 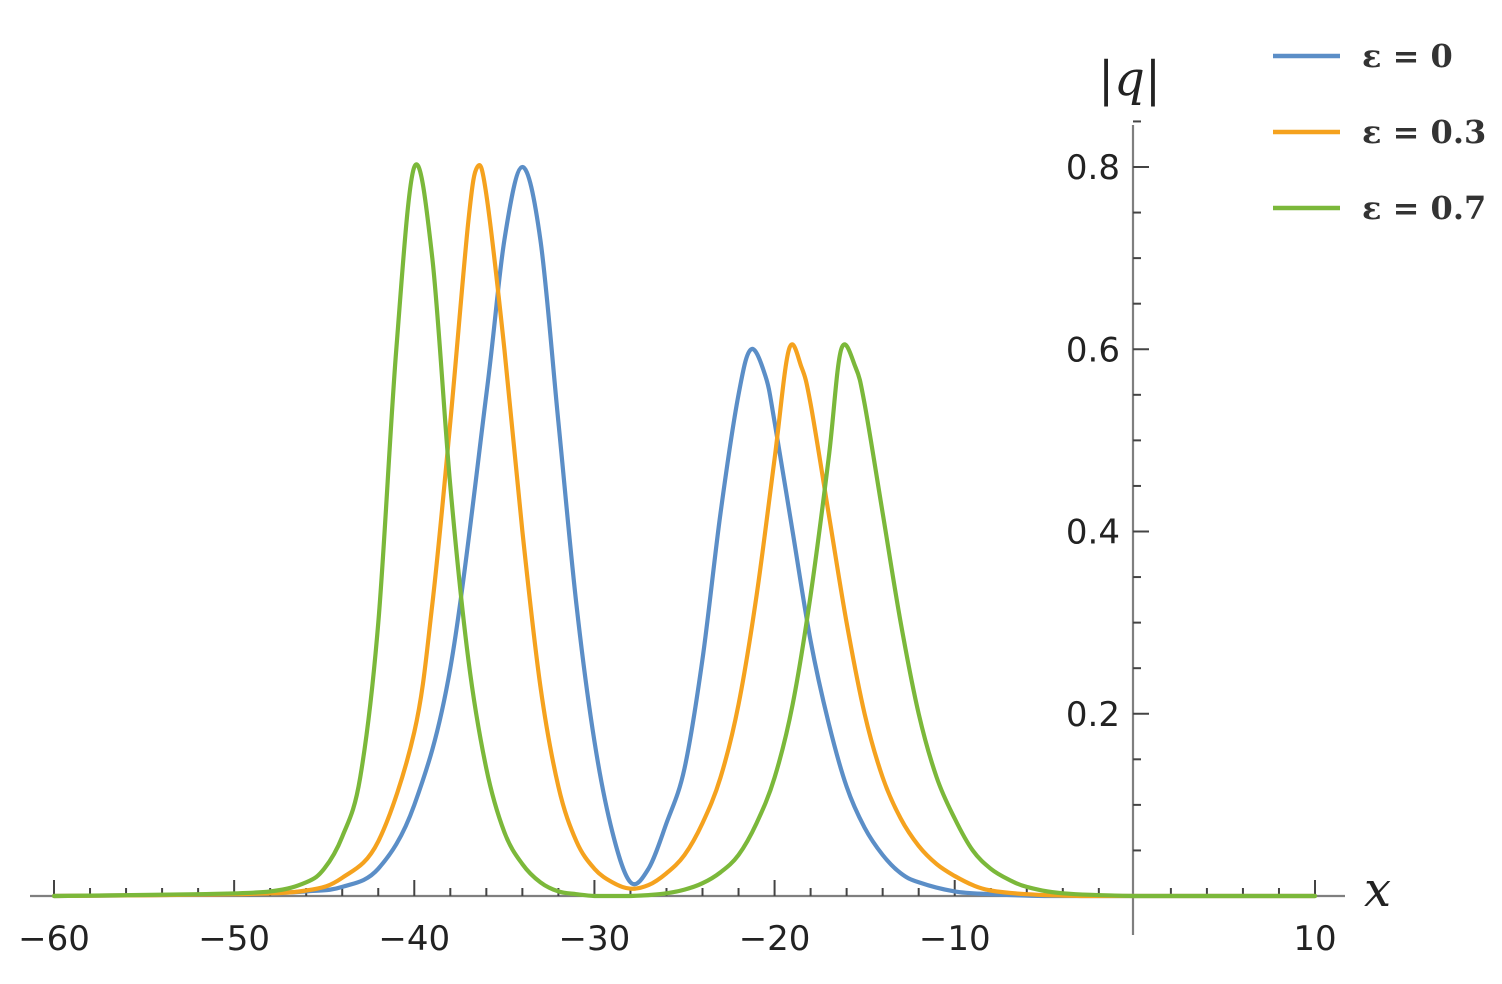 What do you see at coordinates (1377, 890) in the screenshot?
I see `x-axis-title: x` at bounding box center [1377, 890].